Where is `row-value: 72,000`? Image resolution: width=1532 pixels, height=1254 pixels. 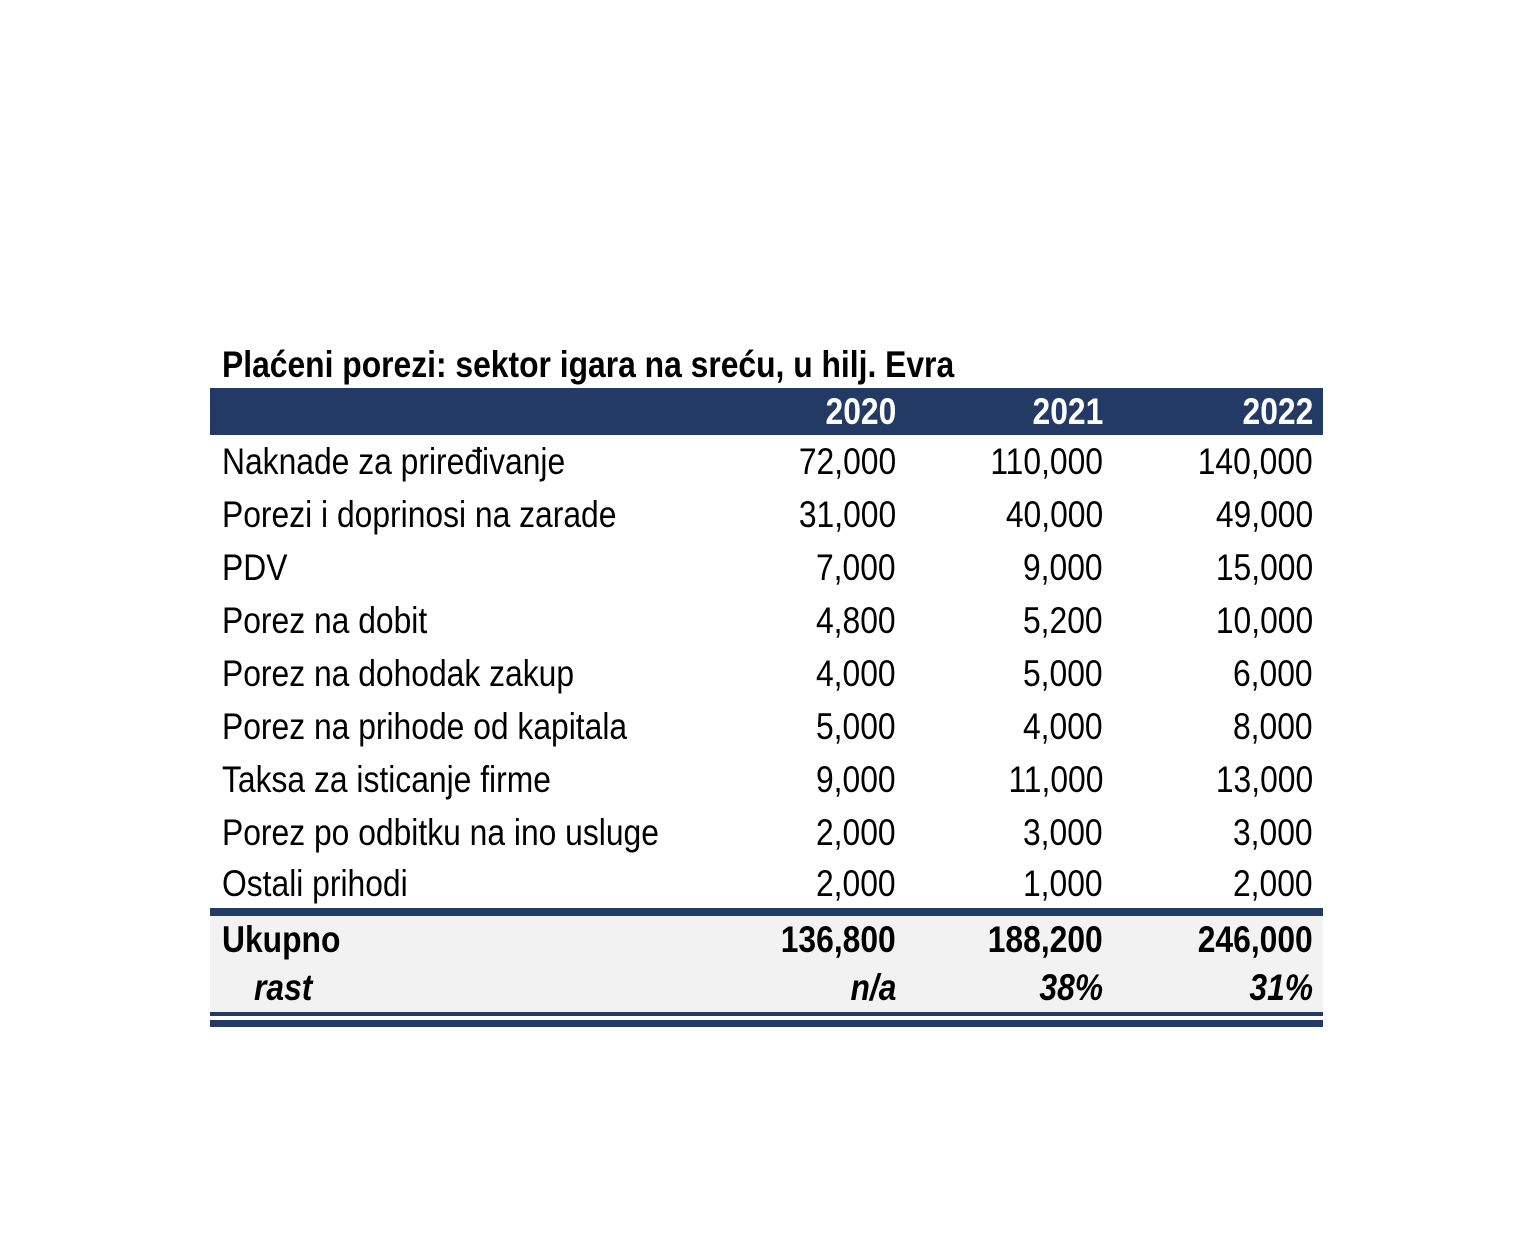 row-value: 72,000 is located at coordinates (847, 461).